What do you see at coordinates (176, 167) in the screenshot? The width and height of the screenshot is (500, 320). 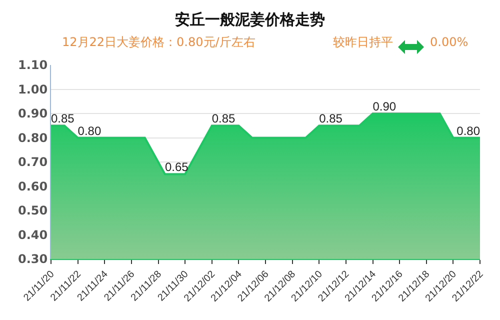 I see `data-label: 0.65` at bounding box center [176, 167].